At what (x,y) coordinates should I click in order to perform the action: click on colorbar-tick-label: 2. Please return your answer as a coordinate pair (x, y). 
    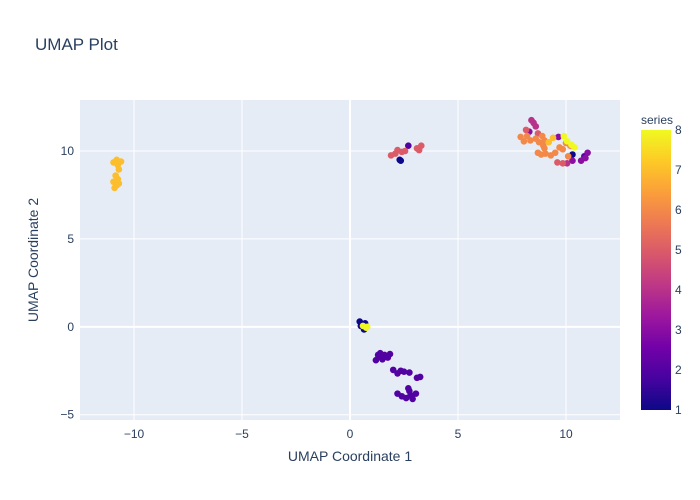
    Looking at the image, I should click on (678, 370).